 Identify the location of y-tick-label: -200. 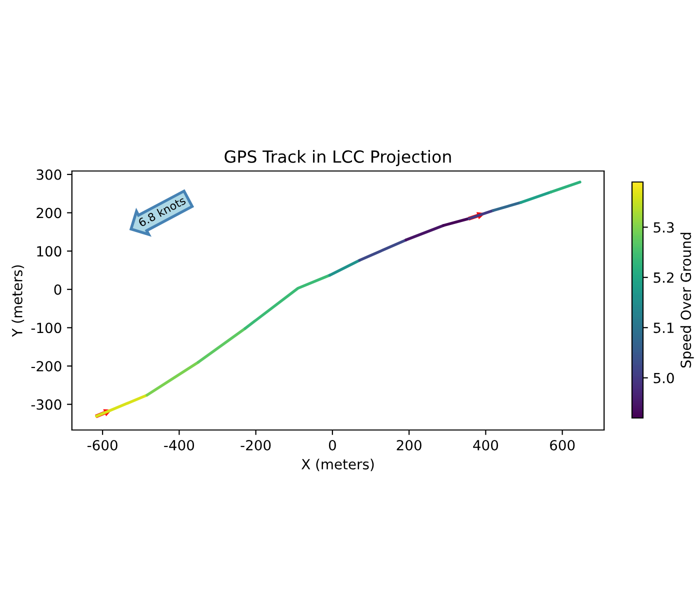
(46, 366).